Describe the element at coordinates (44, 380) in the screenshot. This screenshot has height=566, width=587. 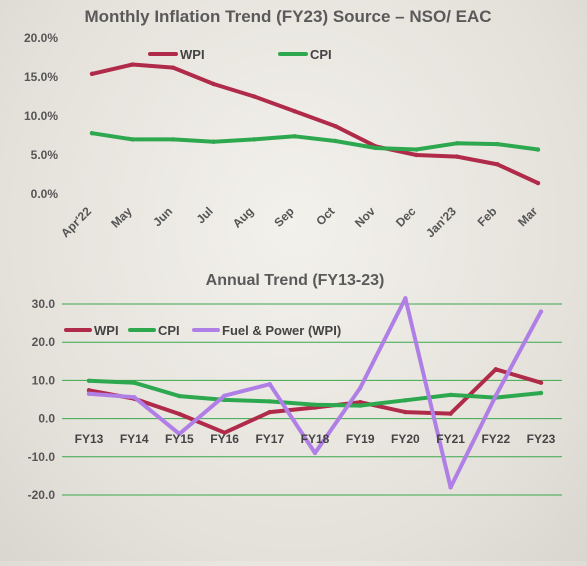
I see `y-tick-label: 10.0` at that location.